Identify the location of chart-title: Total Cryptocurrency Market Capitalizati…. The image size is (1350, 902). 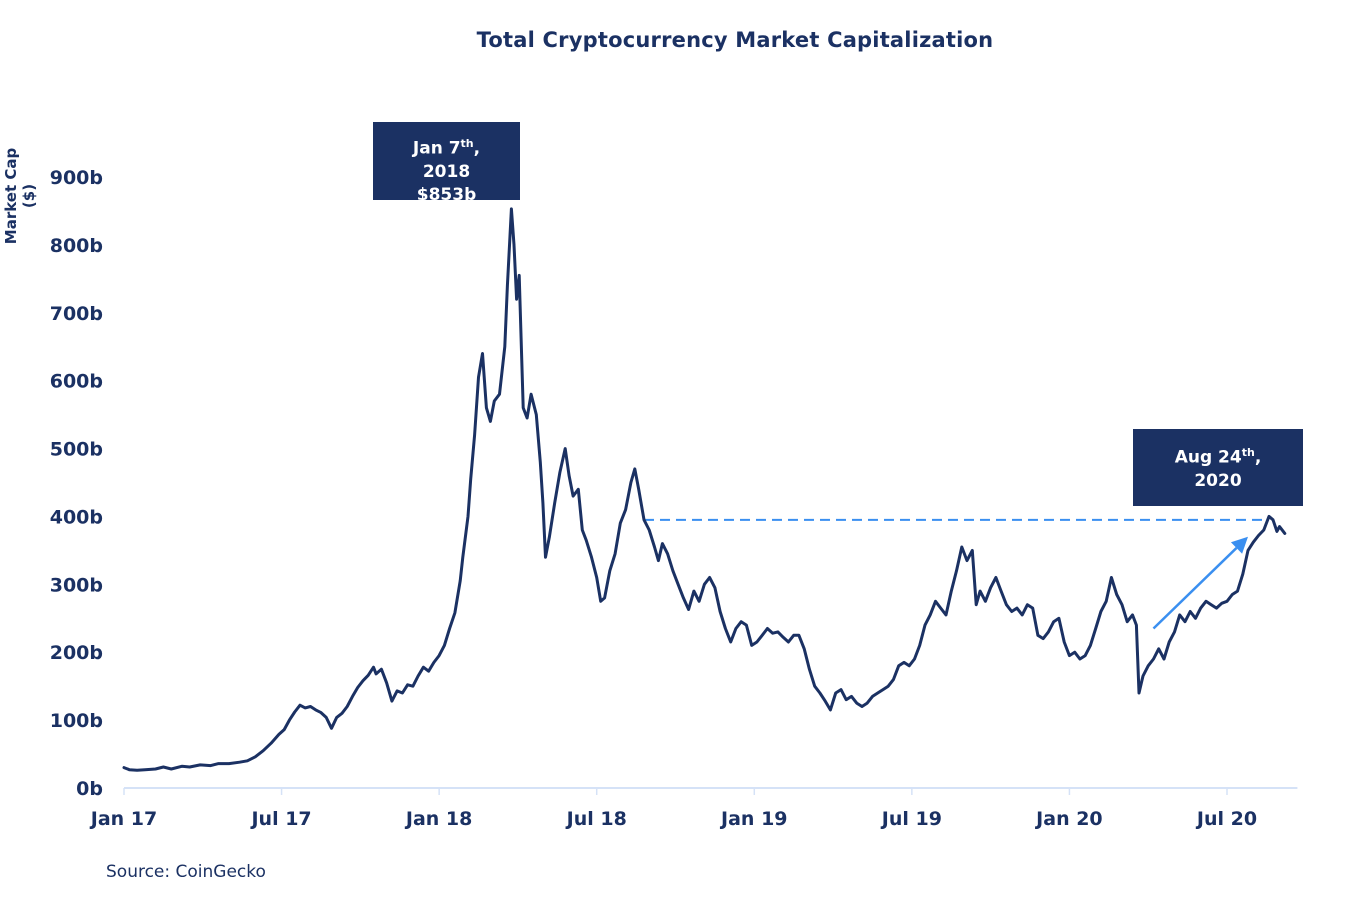
(735, 40).